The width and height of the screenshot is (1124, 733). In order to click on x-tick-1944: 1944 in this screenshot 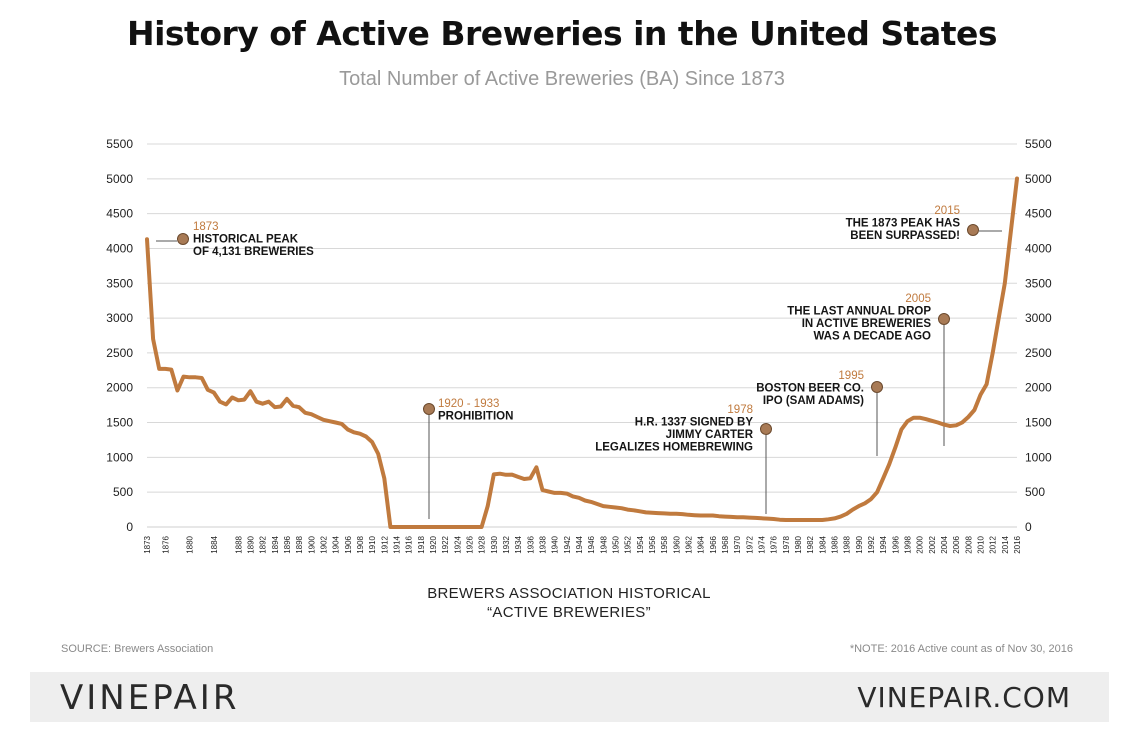, I will do `click(579, 544)`.